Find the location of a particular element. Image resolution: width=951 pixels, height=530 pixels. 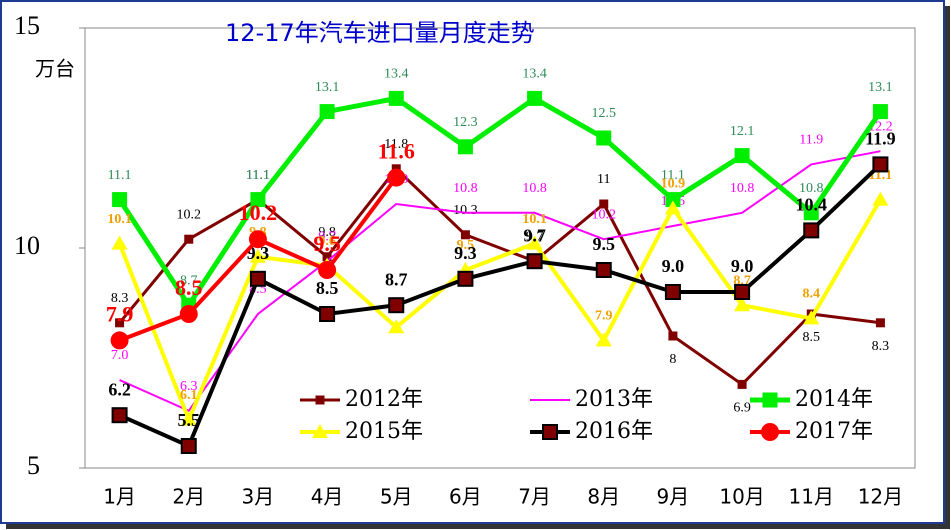

data-label: 6.2 is located at coordinates (119, 389).